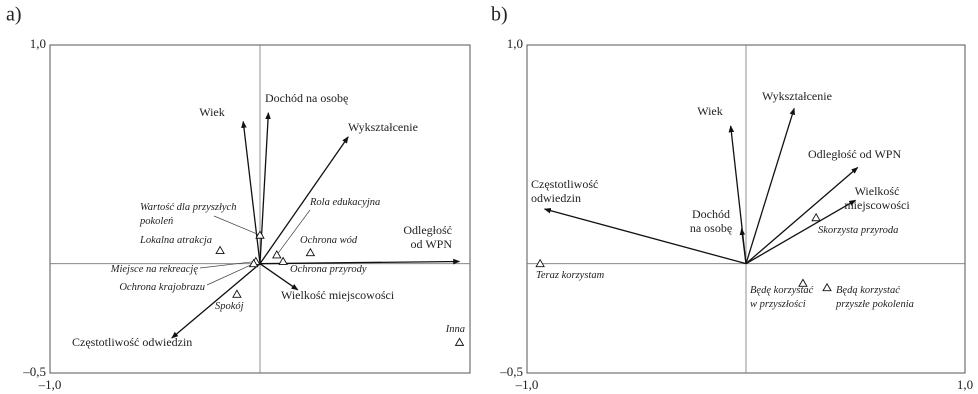 This screenshot has height=394, width=978. Describe the element at coordinates (965, 384) in the screenshot. I see `x-tick-label: 1,0` at that location.